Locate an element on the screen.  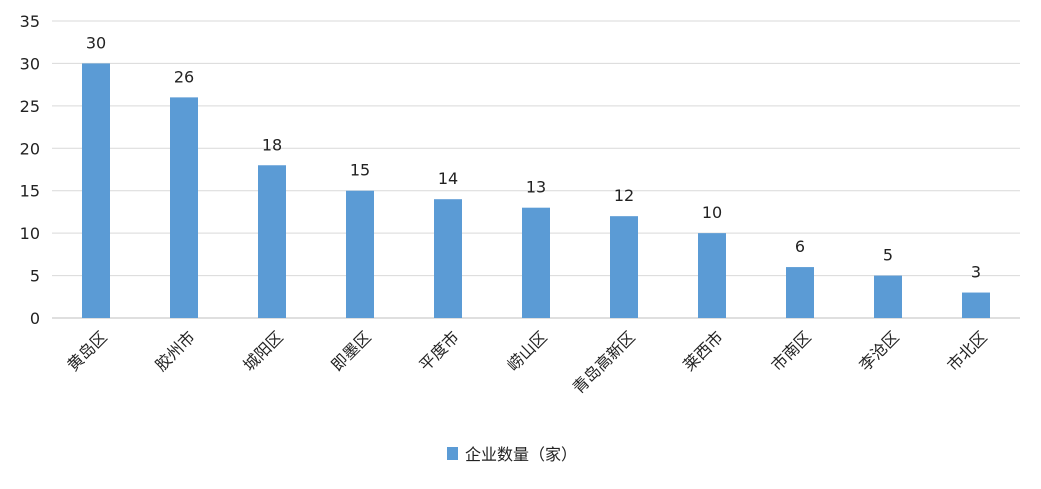
data-label: 26 is located at coordinates (184, 76).